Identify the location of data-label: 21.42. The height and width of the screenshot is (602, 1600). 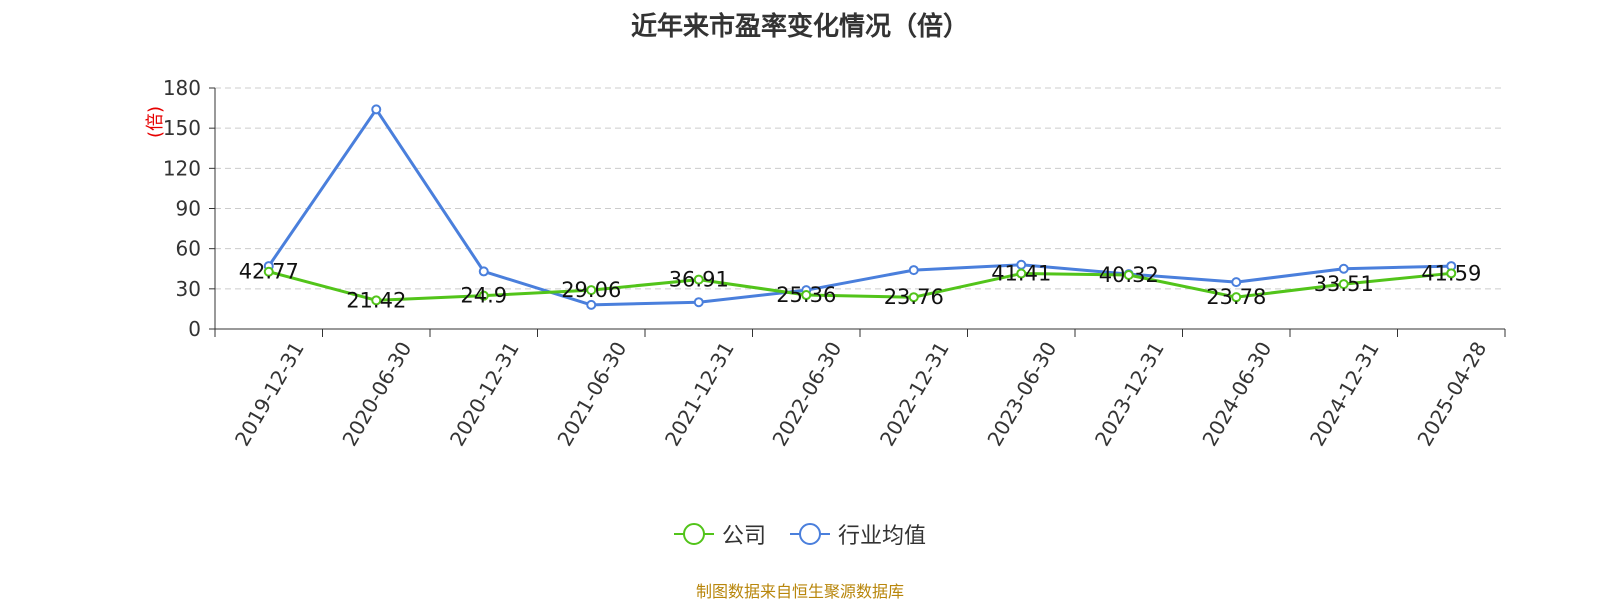
(376, 300).